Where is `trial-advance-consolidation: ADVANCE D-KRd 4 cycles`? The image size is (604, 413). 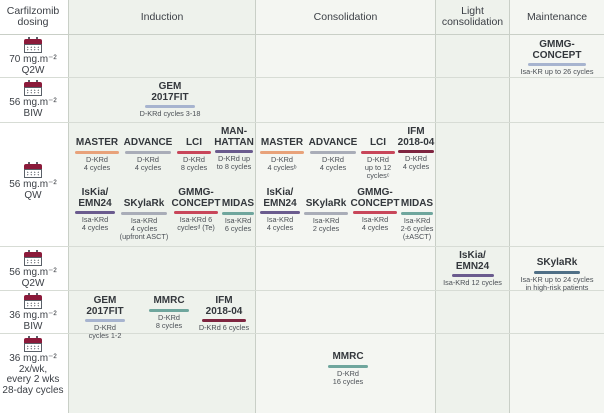
trial-advance-consolidation: ADVANCE D-KRd 4 cycles is located at coordinates (333, 154).